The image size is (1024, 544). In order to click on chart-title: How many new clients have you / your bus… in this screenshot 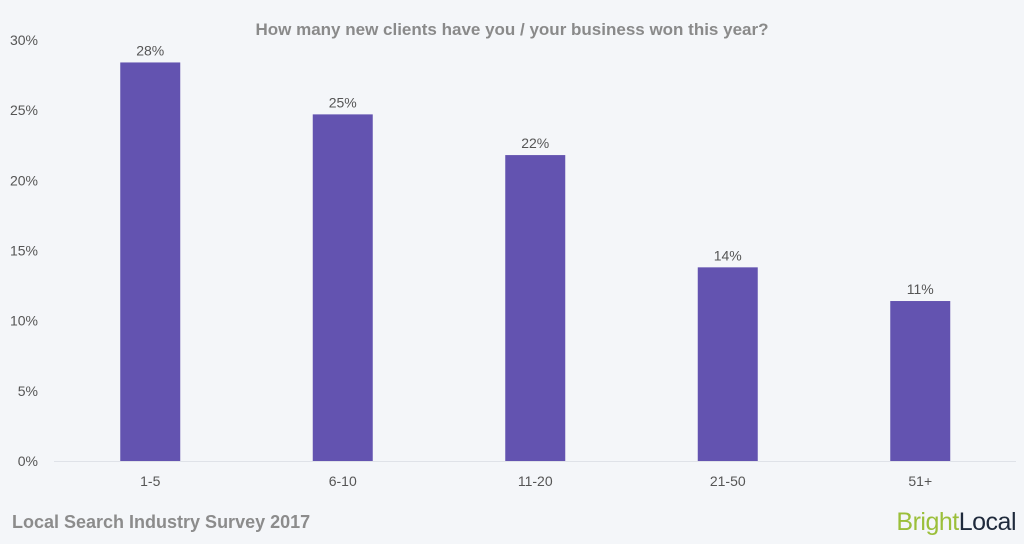, I will do `click(512, 29)`.